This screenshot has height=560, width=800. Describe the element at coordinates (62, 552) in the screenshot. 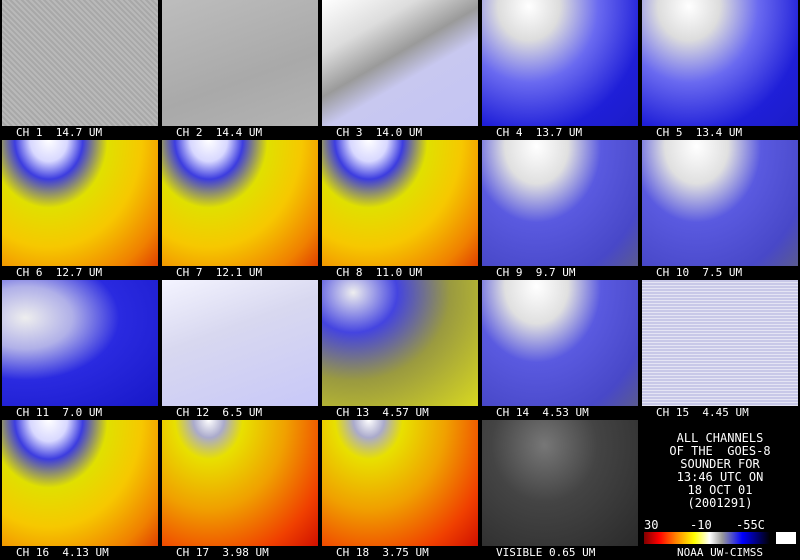

I see `channel-label: CH 16 4.13 UM` at that location.